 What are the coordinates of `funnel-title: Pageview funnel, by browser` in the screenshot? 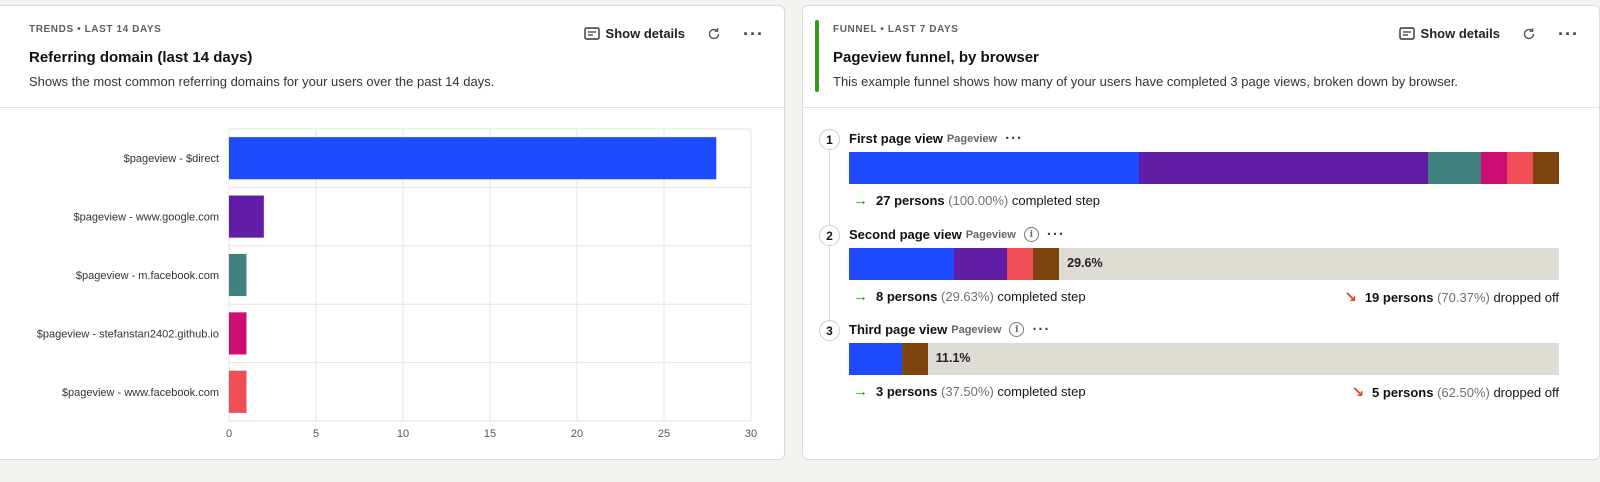 It's located at (936, 57).